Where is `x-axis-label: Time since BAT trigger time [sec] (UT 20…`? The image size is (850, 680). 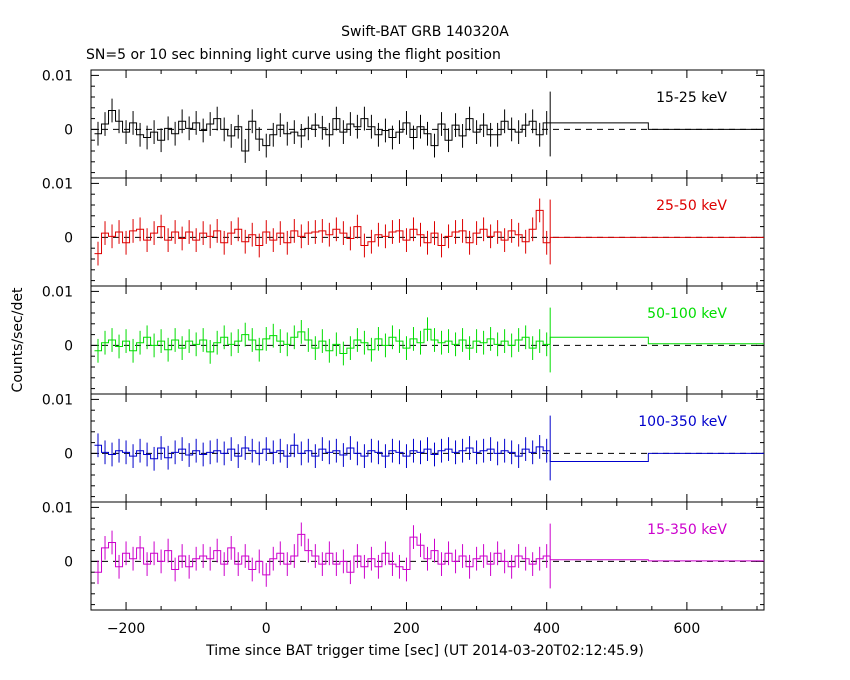
x-axis-label: Time since BAT trigger time [sec] (UT 20… is located at coordinates (424, 651).